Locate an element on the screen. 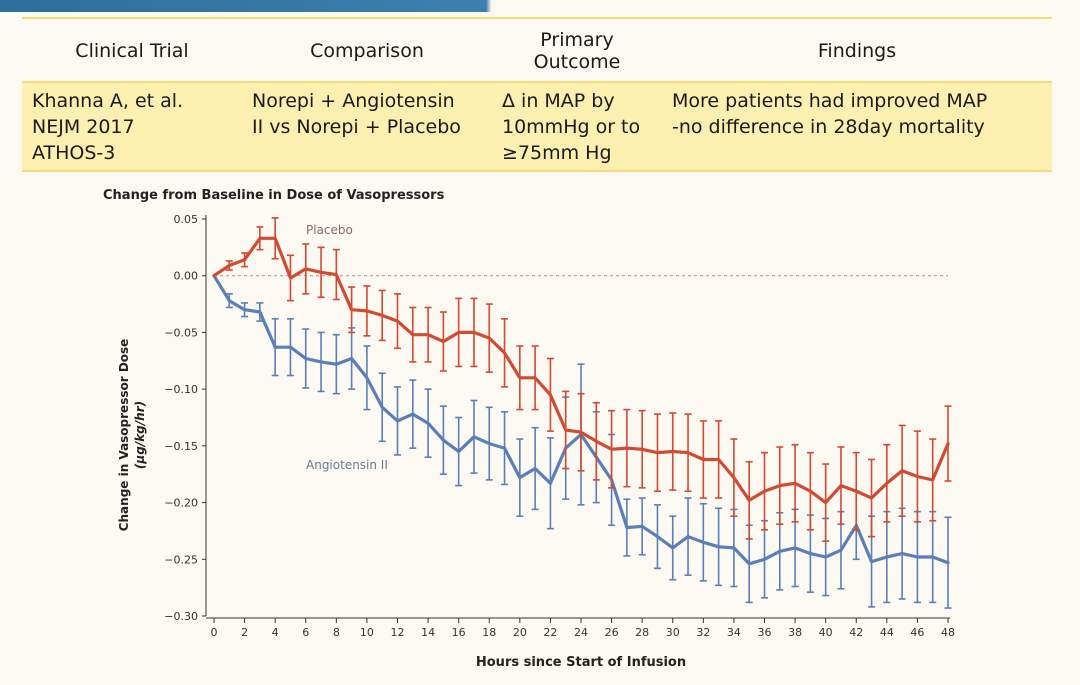  y-tick-label: −0.20 is located at coordinates (181, 503).